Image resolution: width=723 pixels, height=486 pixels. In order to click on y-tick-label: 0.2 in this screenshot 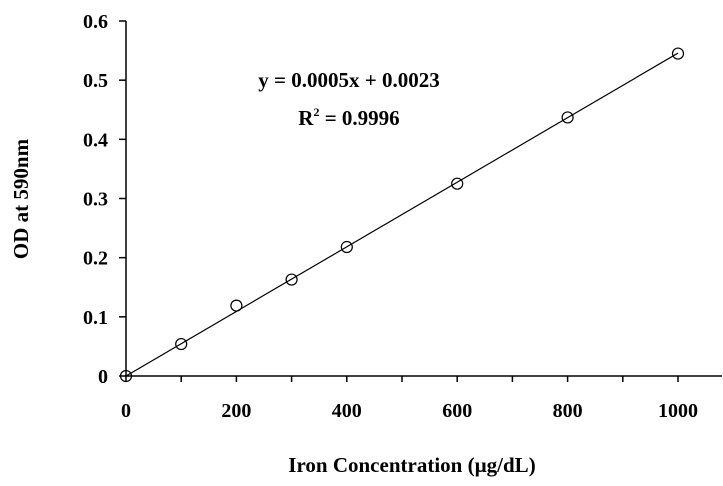, I will do `click(95, 259)`.